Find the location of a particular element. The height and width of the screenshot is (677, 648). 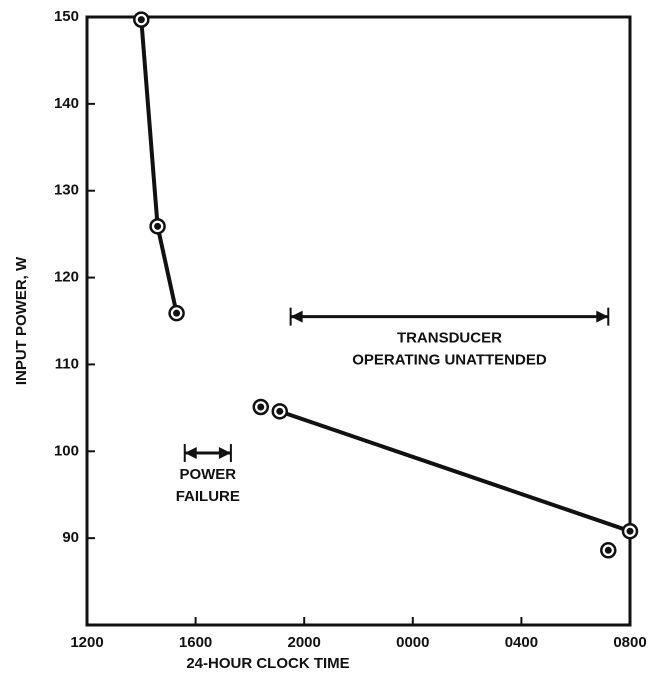

y-tick-label: 150 is located at coordinates (66, 16).